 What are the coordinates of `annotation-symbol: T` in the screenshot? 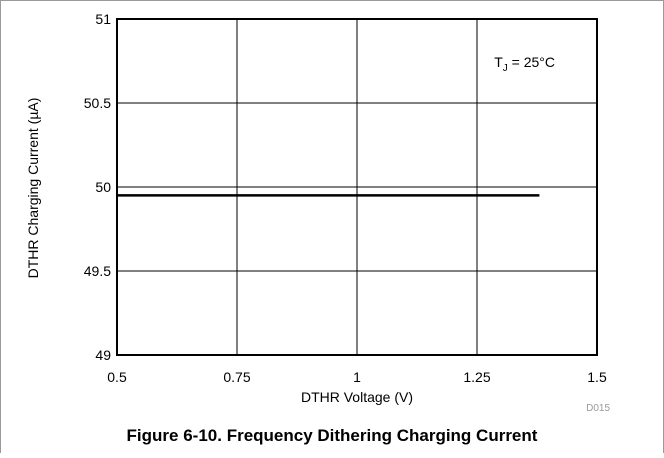 It's located at (498, 62).